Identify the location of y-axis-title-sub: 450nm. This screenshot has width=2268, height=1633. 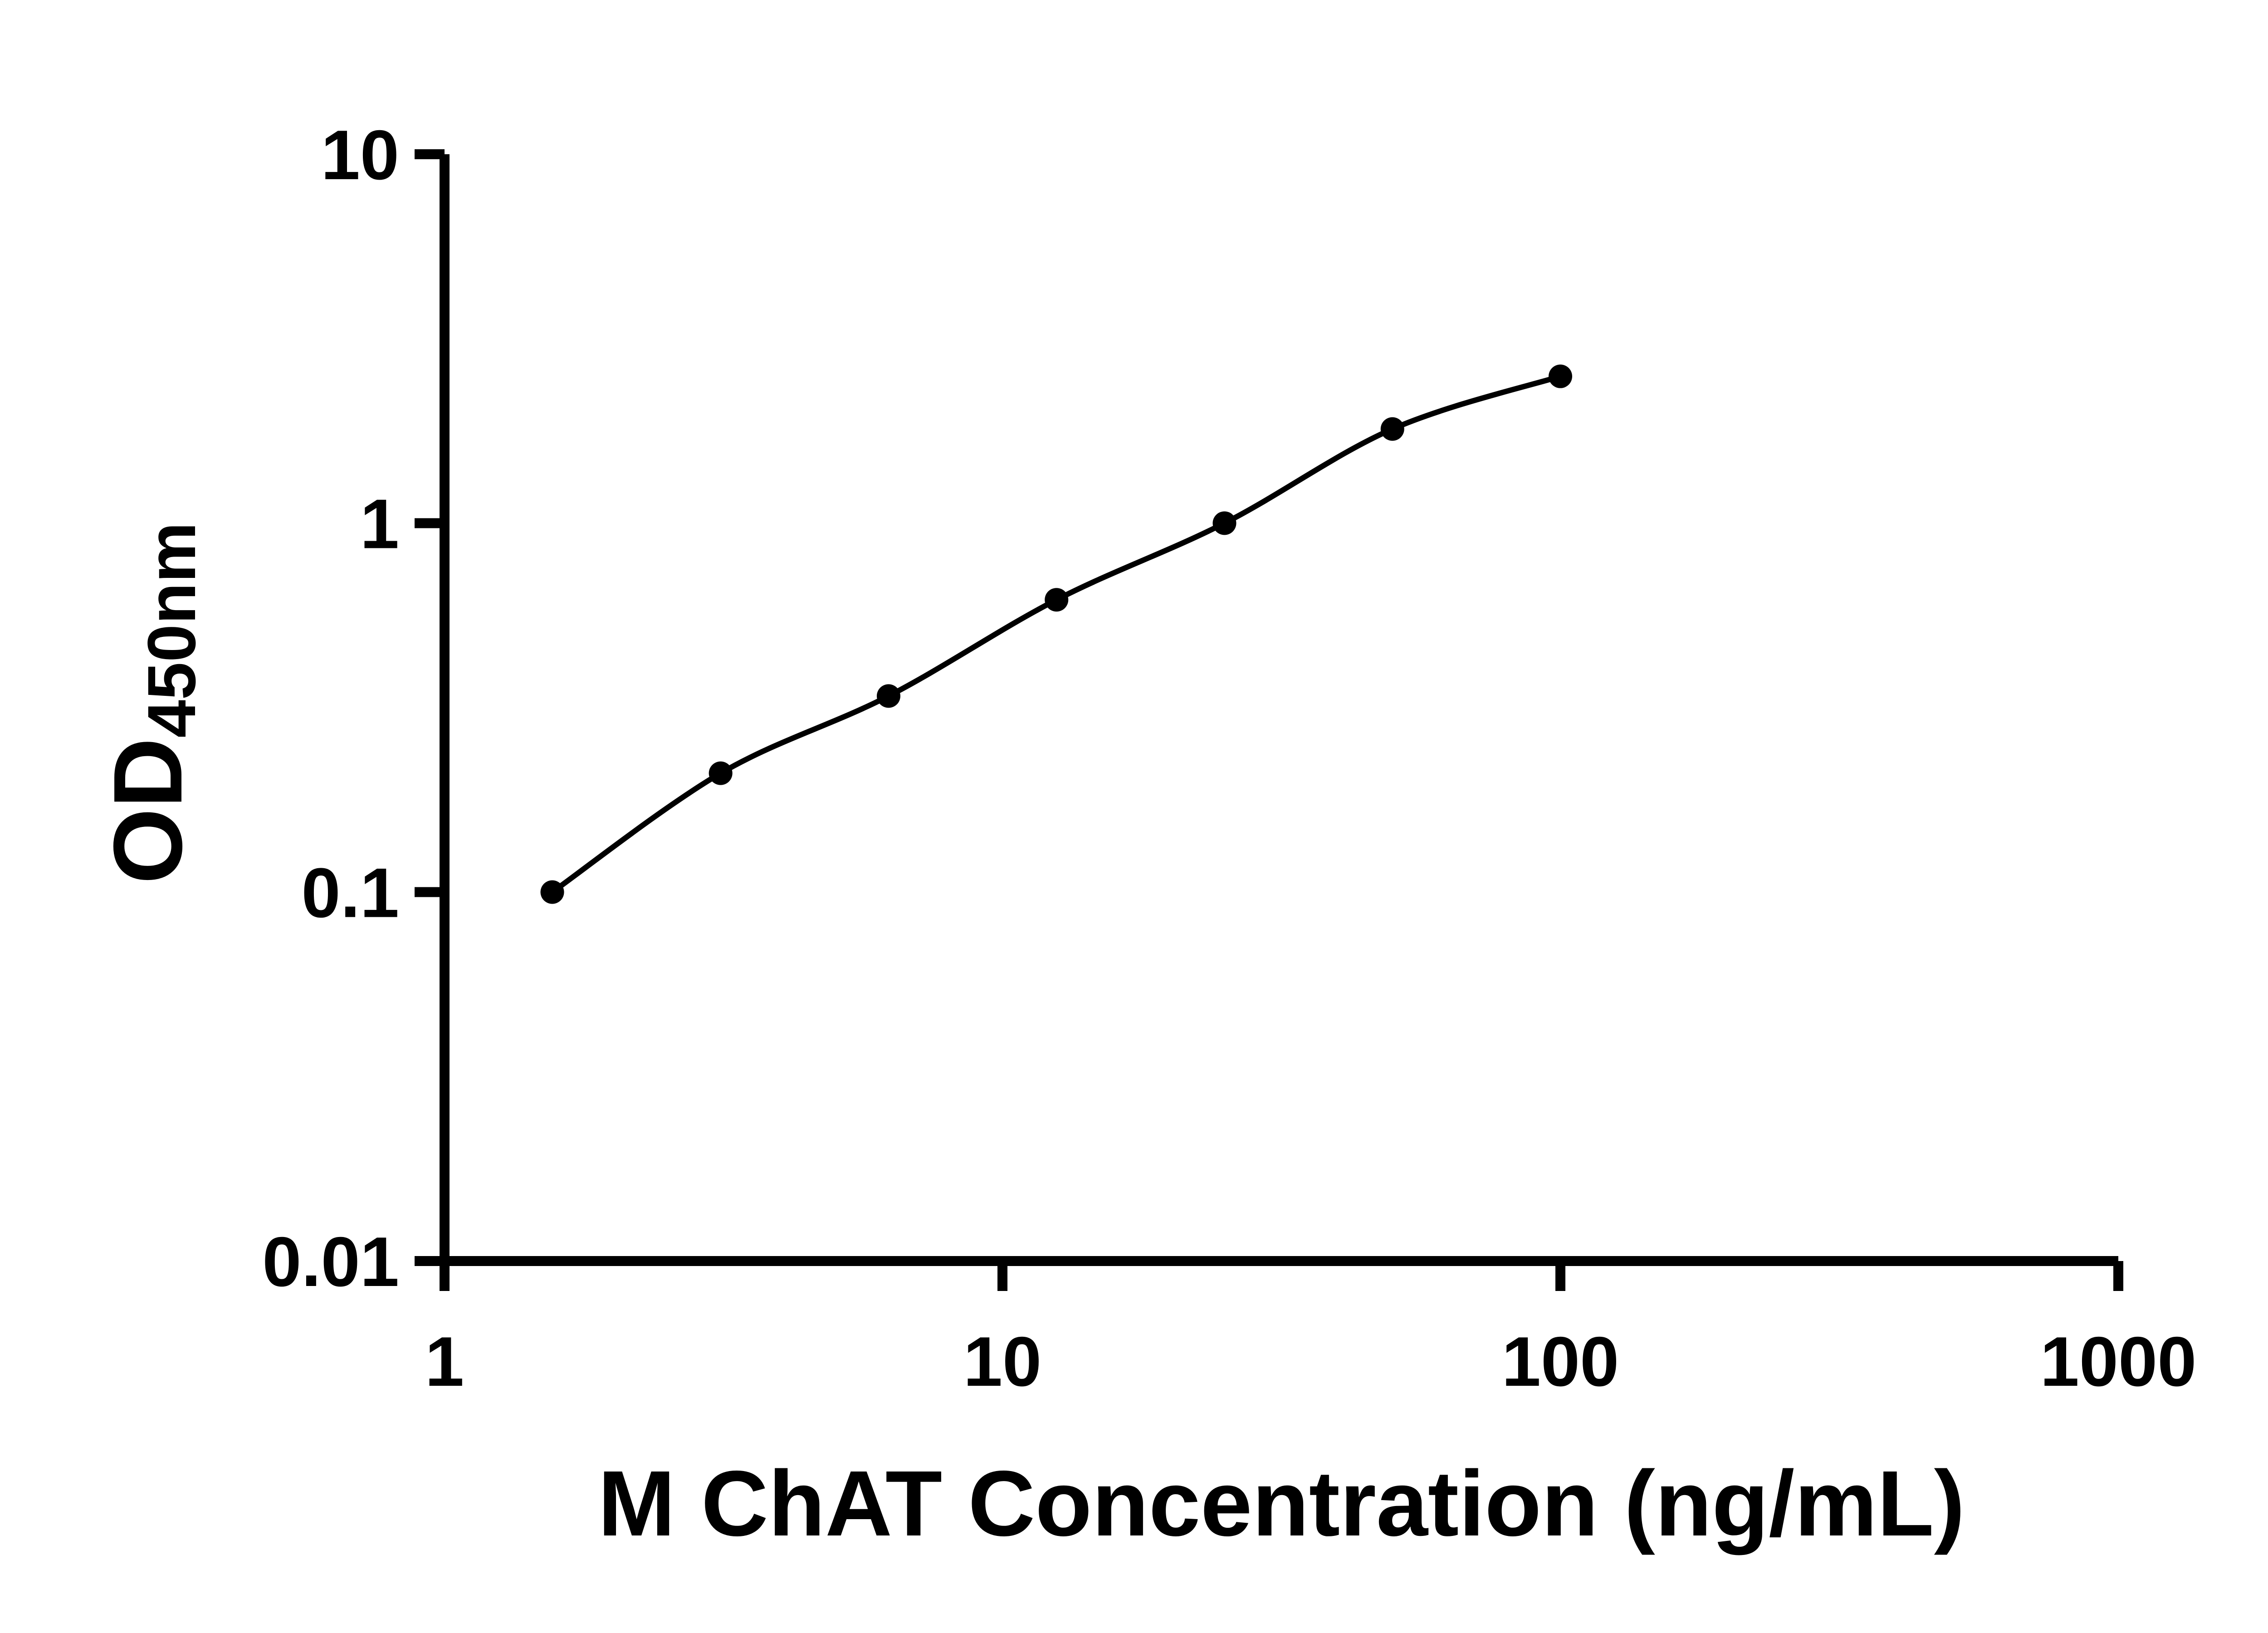
(171, 630).